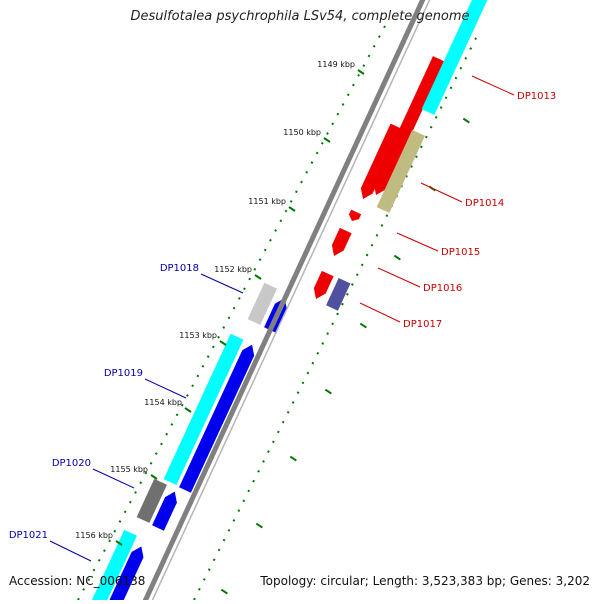 Image resolution: width=600 pixels, height=604 pixels. I want to click on cyan-feature-dp1021, so click(113, 566).